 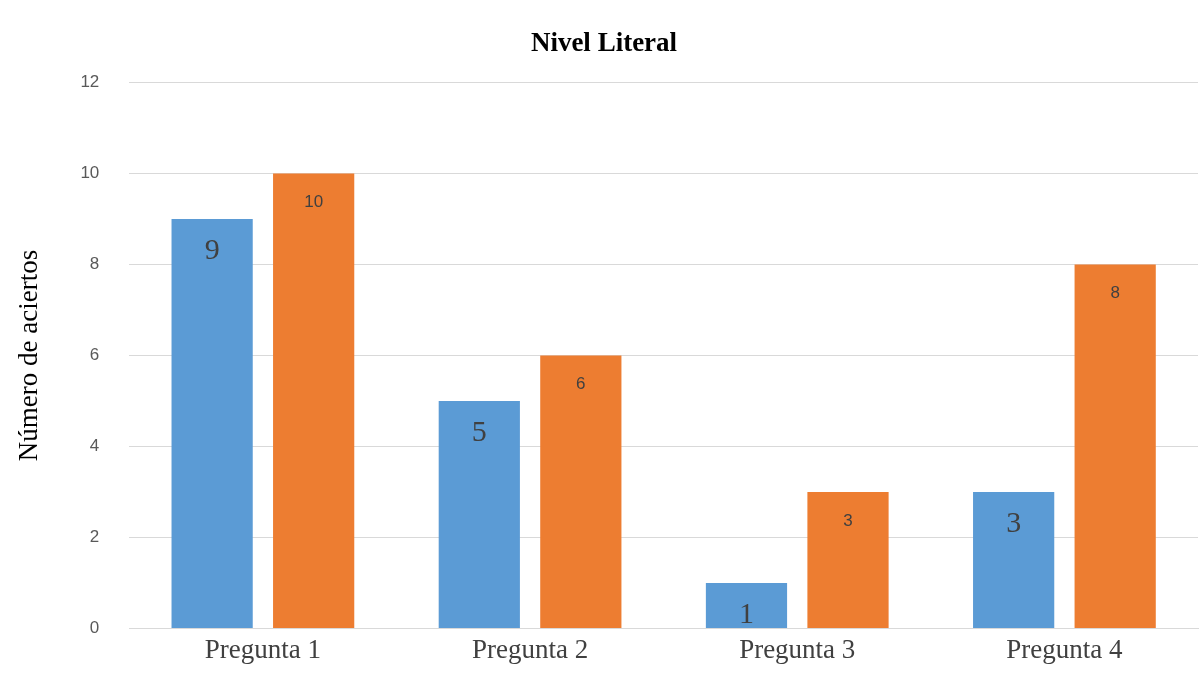 What do you see at coordinates (263, 648) in the screenshot?
I see `x-tick-label: Pregunta 1` at bounding box center [263, 648].